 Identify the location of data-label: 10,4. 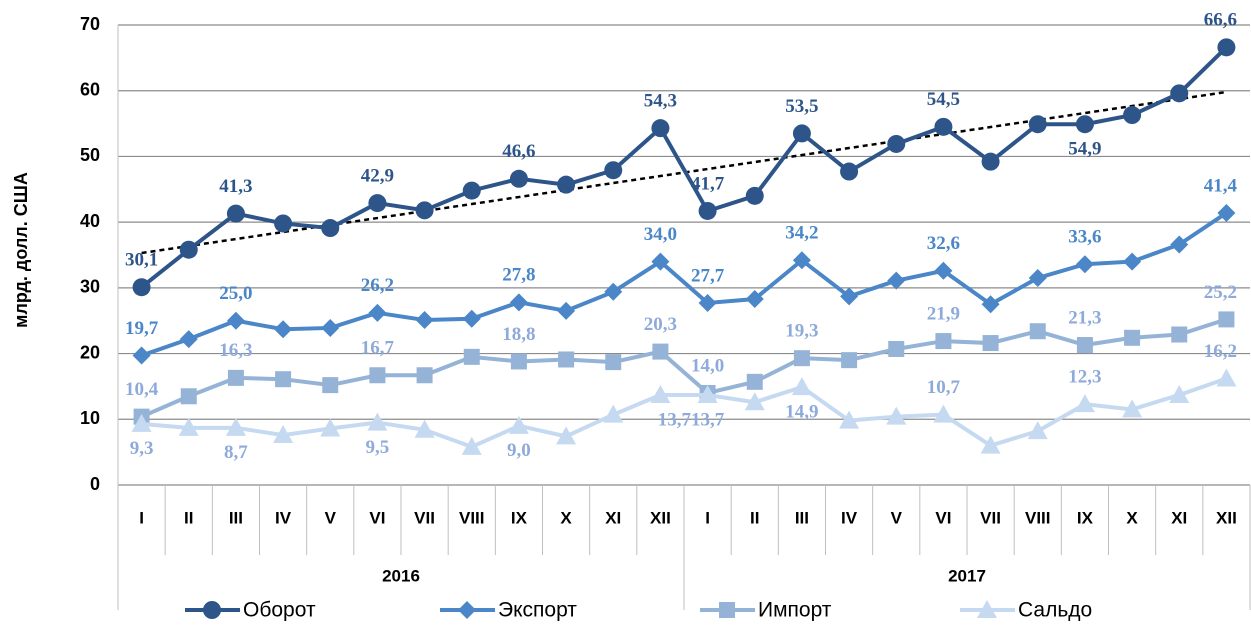
(142, 389).